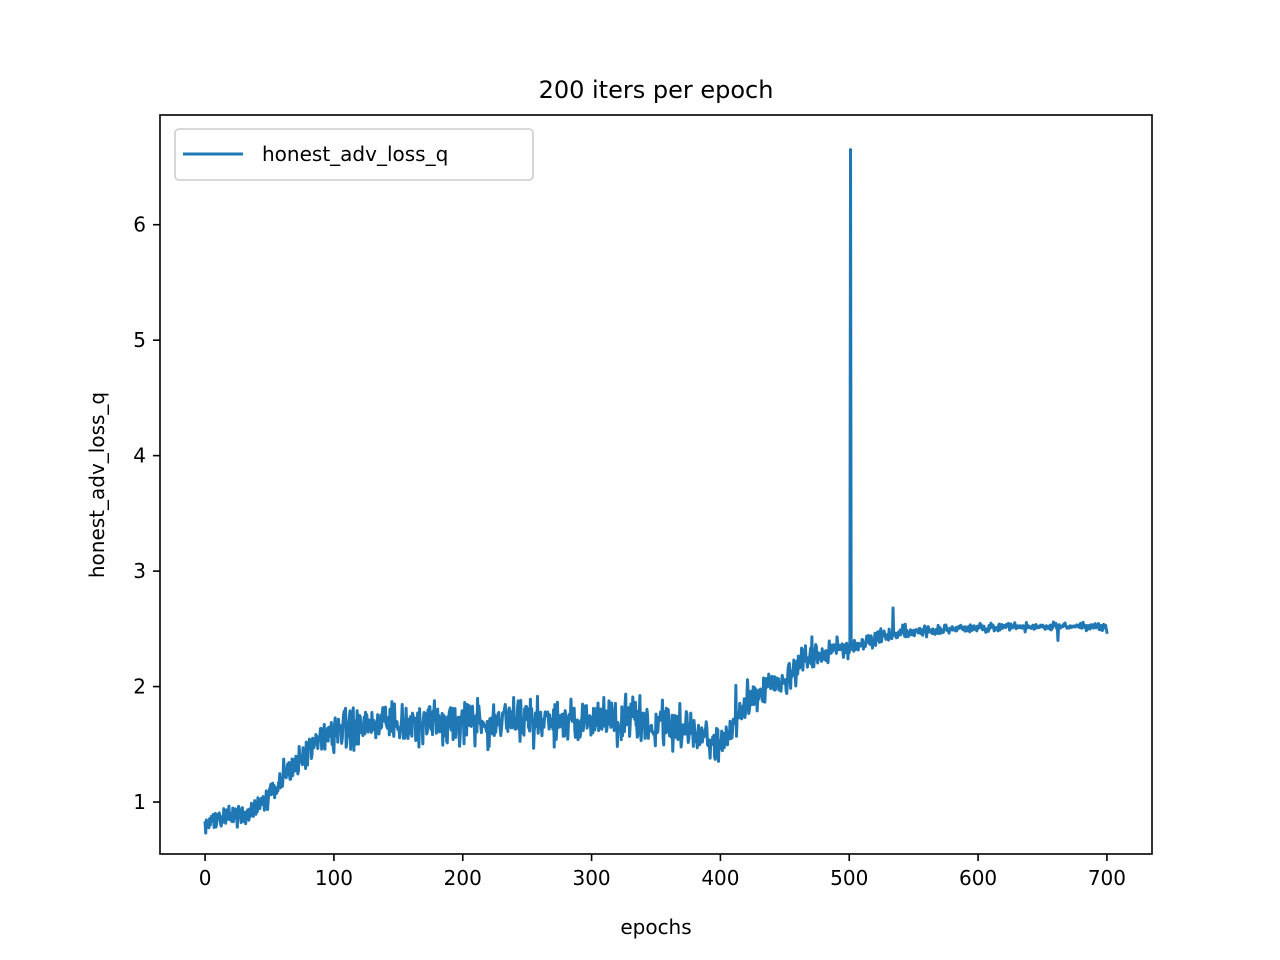 The image size is (1280, 960). Describe the element at coordinates (139, 687) in the screenshot. I see `y-tick-label: 2` at that location.